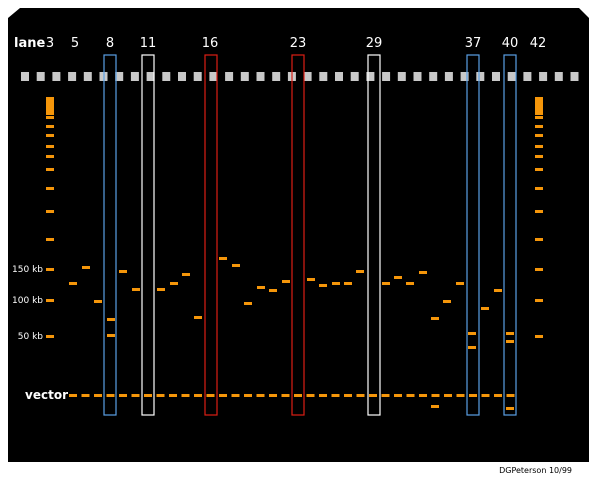 This screenshot has width=599, height=480. I want to click on lane-label-23: 23, so click(298, 43).